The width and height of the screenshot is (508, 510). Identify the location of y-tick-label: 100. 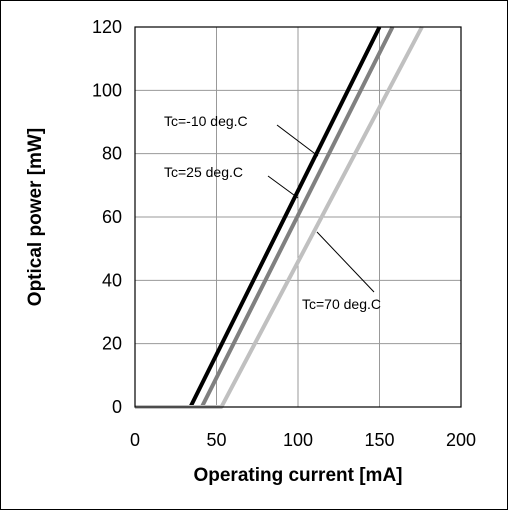
(107, 90).